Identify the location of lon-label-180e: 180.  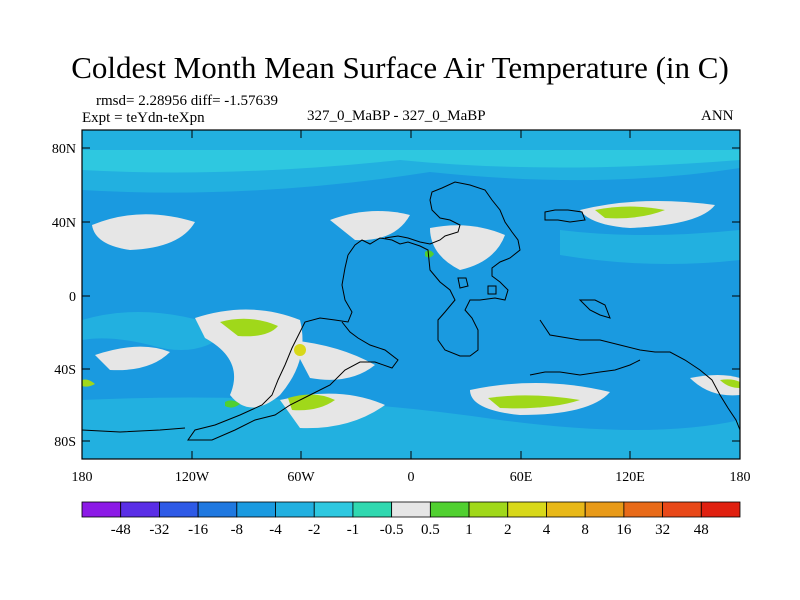
(740, 477).